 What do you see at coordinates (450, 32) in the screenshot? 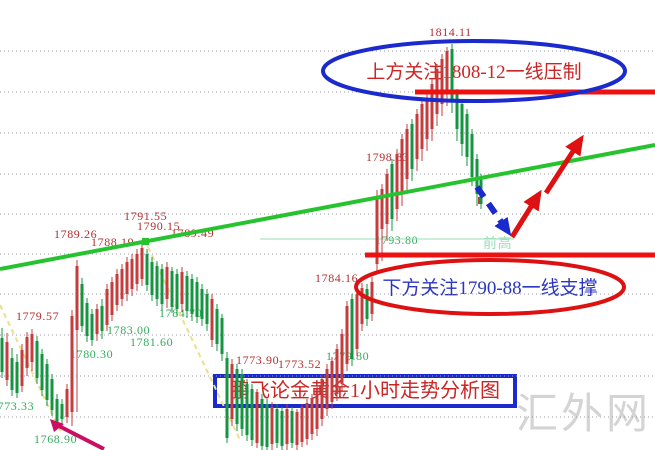
I see `price-label: 1814.11` at bounding box center [450, 32].